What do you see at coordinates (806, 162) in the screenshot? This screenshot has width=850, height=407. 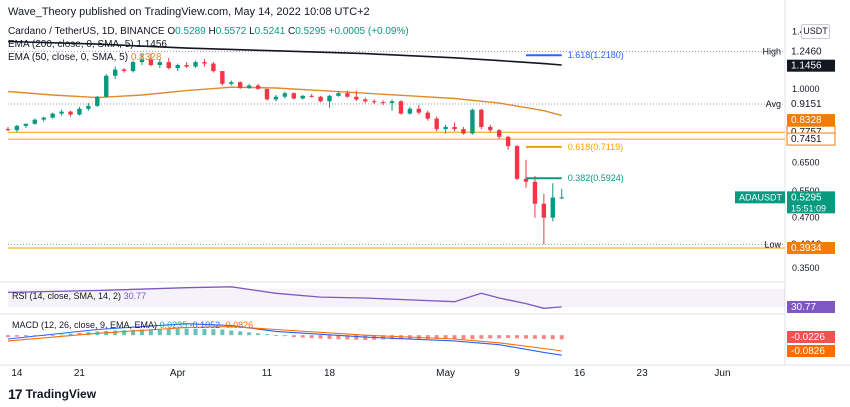 I see `price-tick-label: 0.6500` at bounding box center [806, 162].